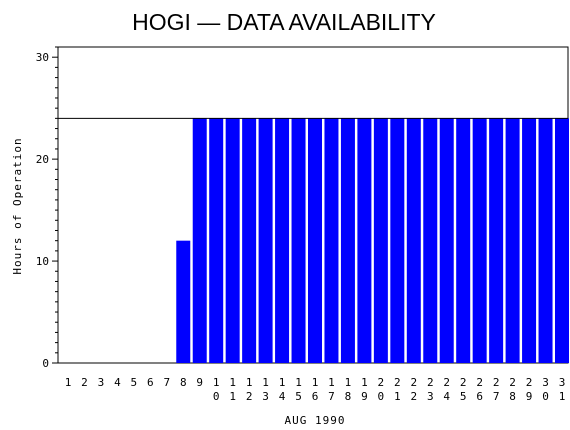  What do you see at coordinates (315, 420) in the screenshot?
I see `x-axis-title: AUG 1990` at bounding box center [315, 420].